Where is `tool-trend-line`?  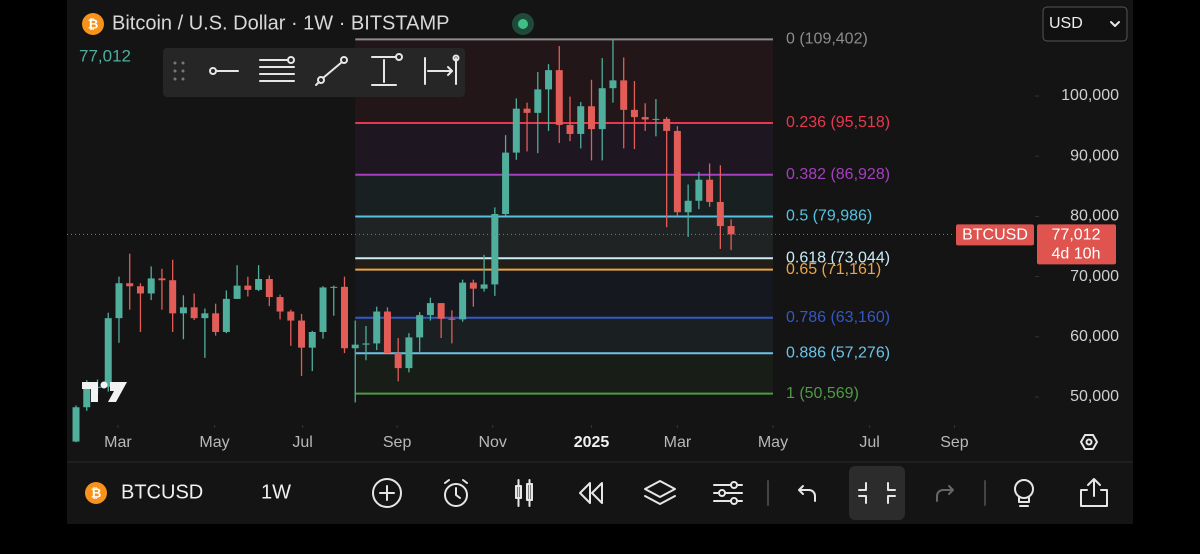 tool-trend-line is located at coordinates (331, 71).